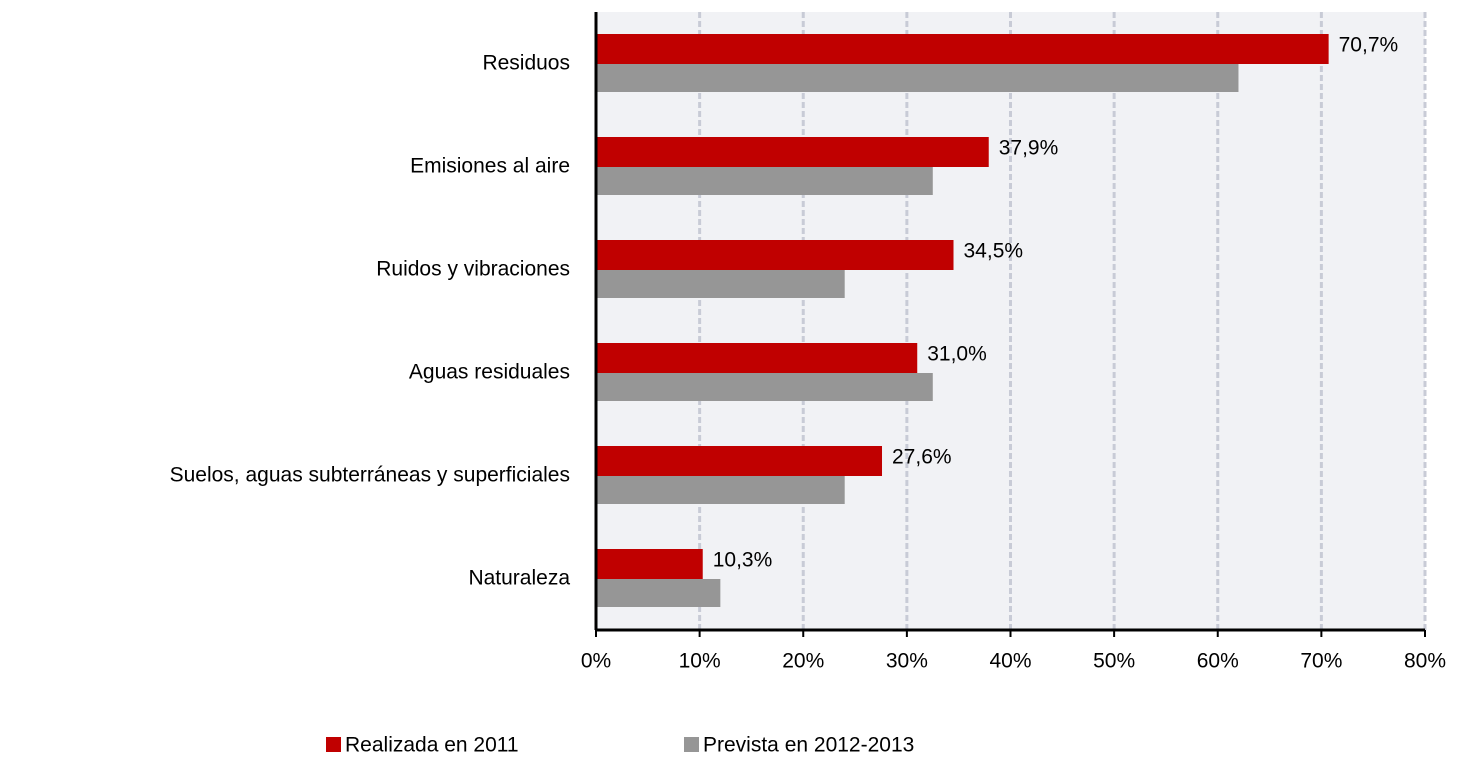 Image resolution: width=1457 pixels, height=758 pixels. Describe the element at coordinates (1321, 661) in the screenshot. I see `x-tick-label: 70%` at that location.